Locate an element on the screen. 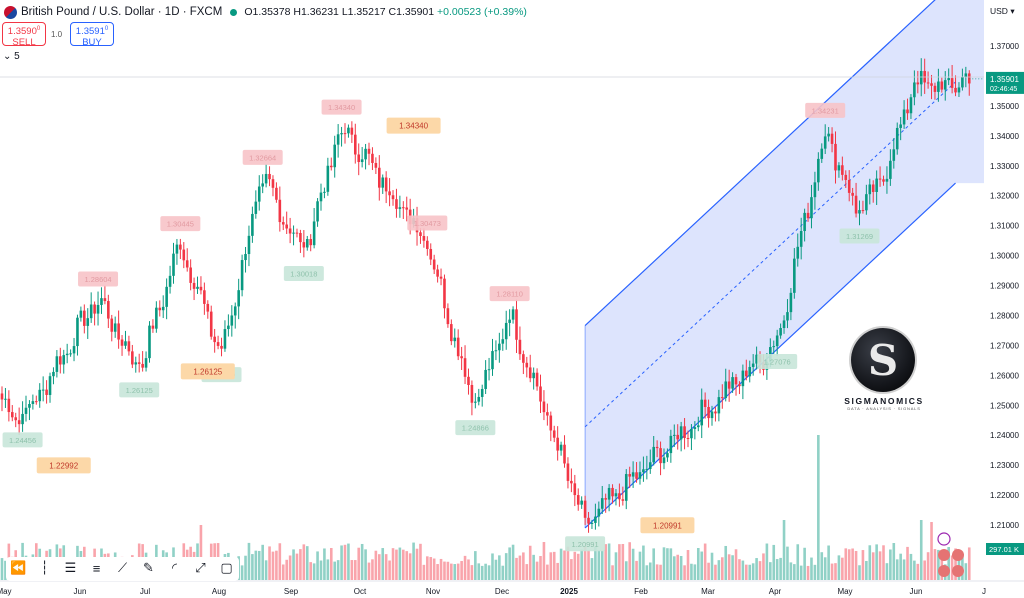  x-tick-label: Jun is located at coordinates (80, 591).